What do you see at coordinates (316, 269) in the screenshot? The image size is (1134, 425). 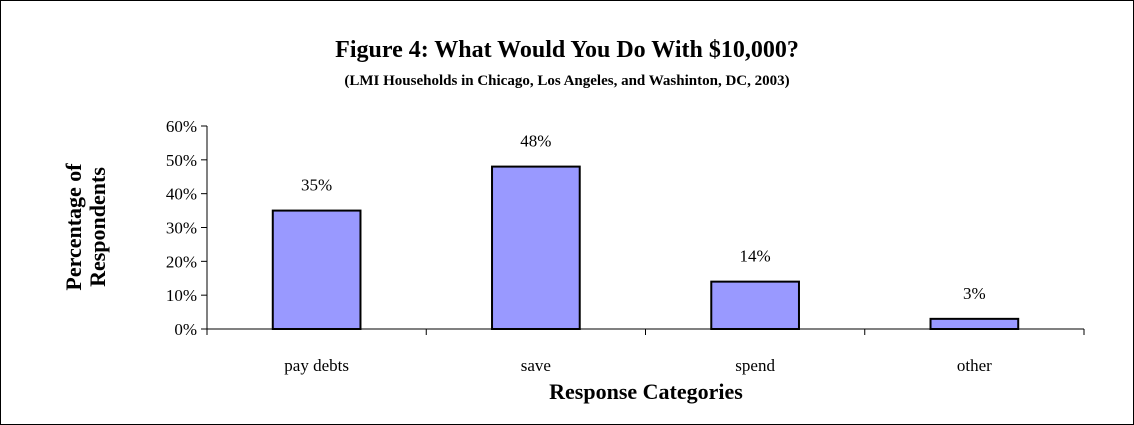 I see `bar-pay-debts` at bounding box center [316, 269].